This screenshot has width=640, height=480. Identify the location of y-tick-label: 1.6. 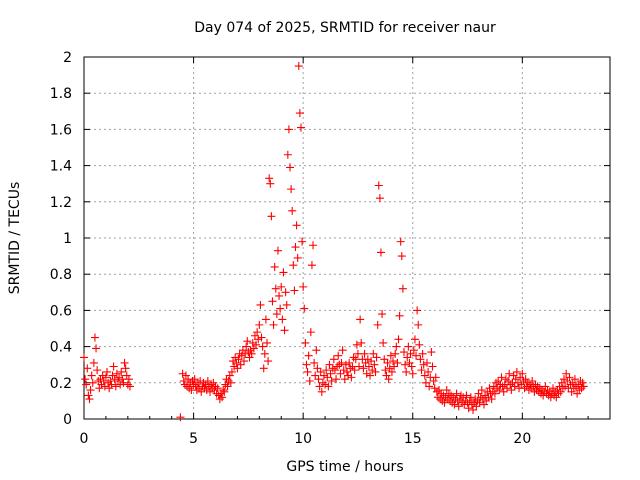
(61, 130).